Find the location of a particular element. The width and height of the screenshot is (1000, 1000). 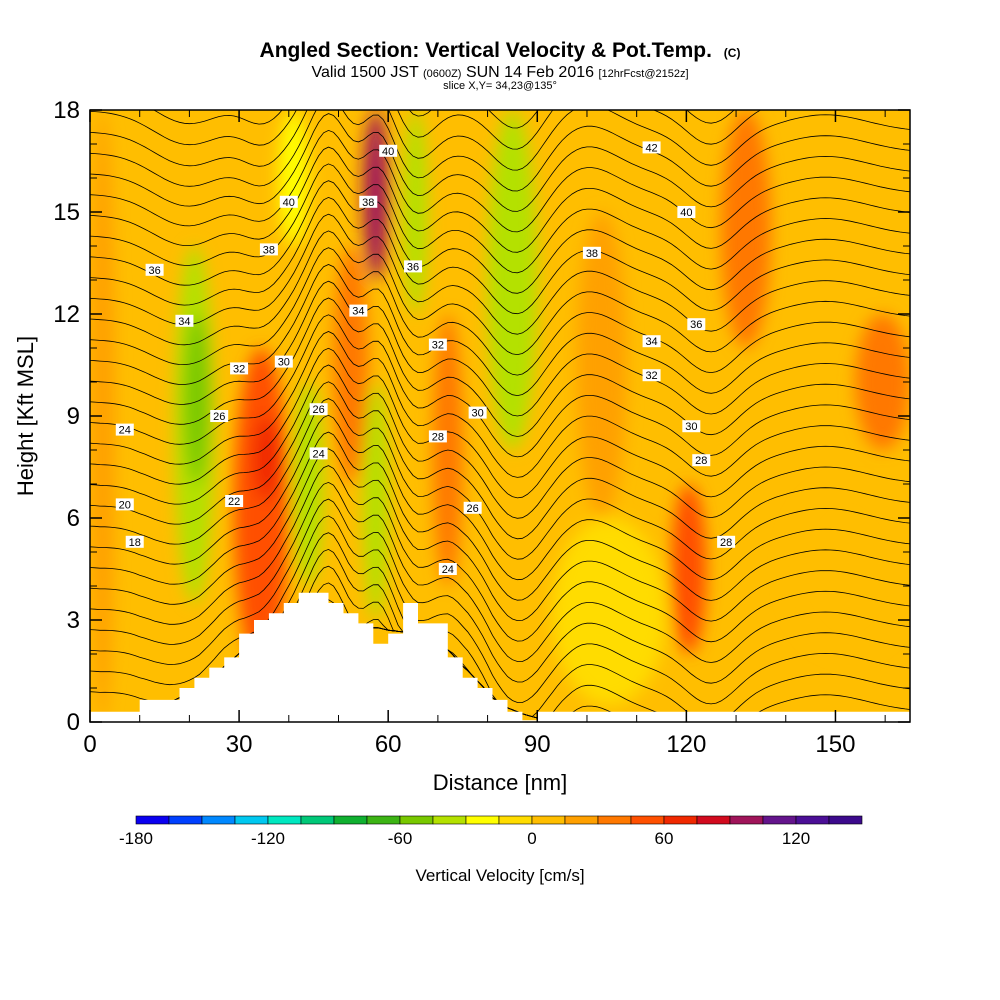

contour-label-text: 22 is located at coordinates (234, 502).